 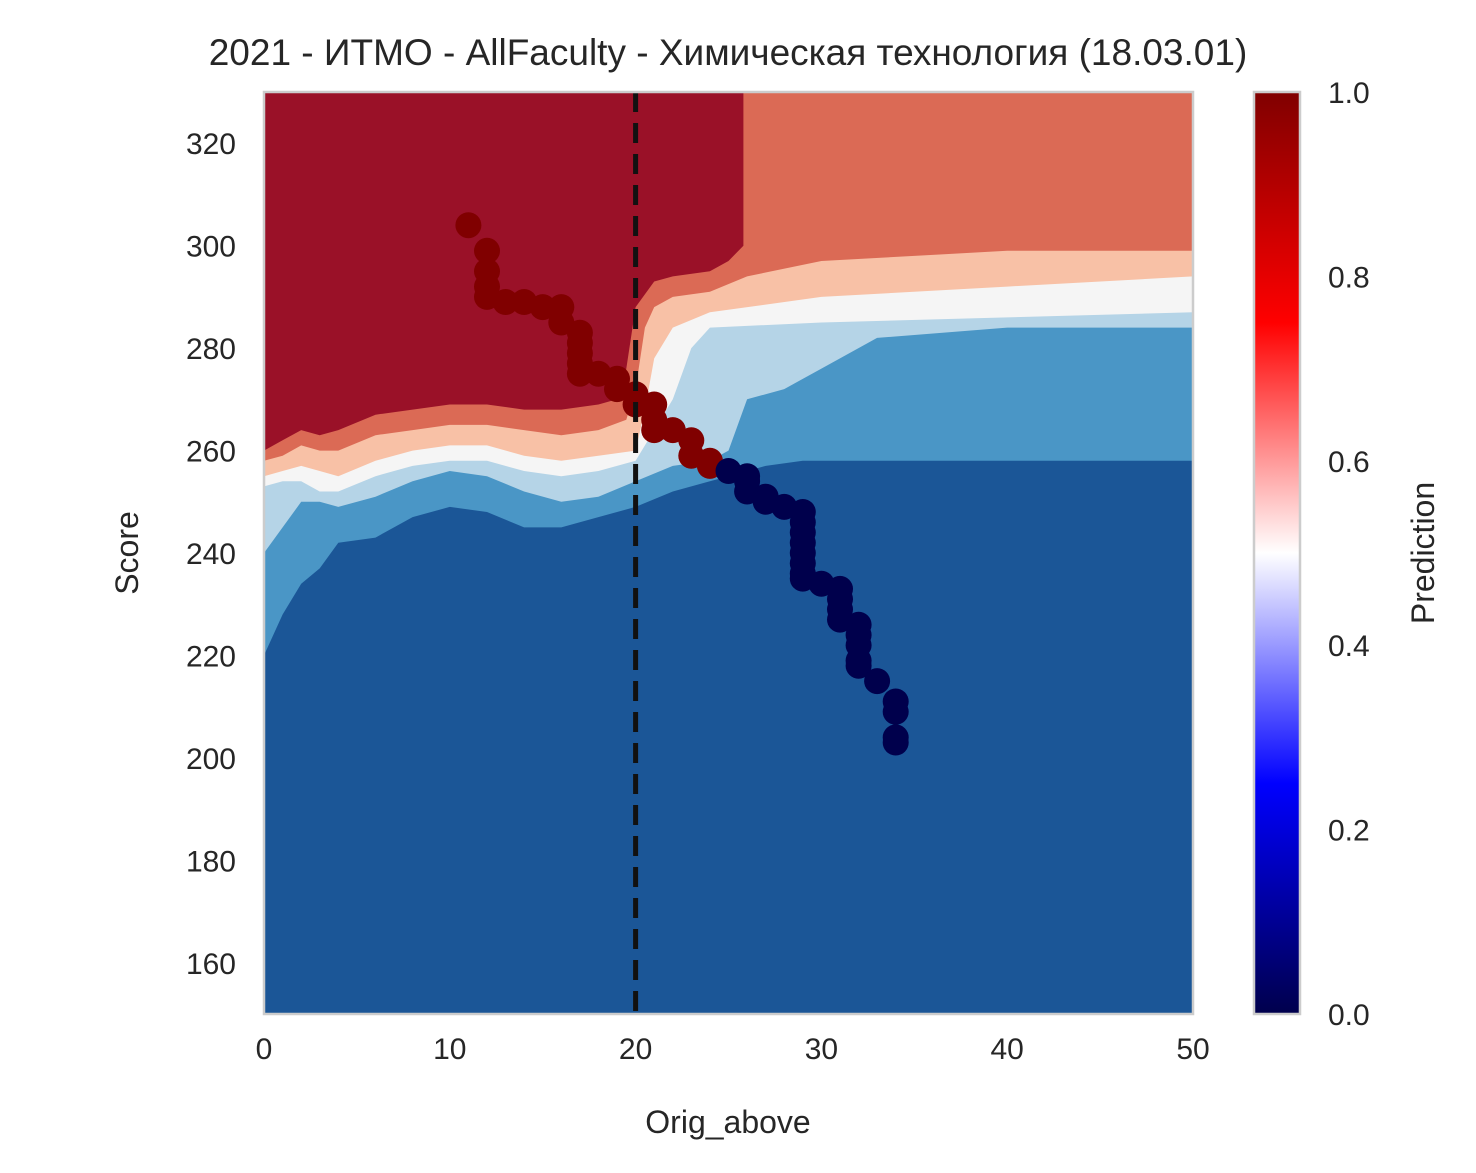 What do you see at coordinates (1349, 277) in the screenshot?
I see `colorbar-tick-label: 0.8` at bounding box center [1349, 277].